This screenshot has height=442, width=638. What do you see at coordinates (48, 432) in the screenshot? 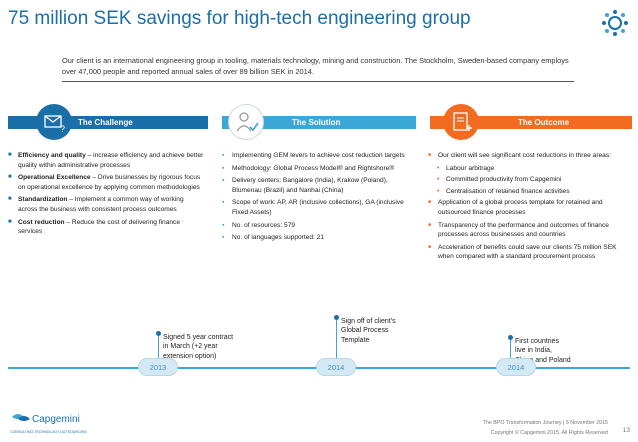
I see `brand-tagline: CONSULTING.TECHNOLOGY.OUTSOURCING` at bounding box center [48, 432].